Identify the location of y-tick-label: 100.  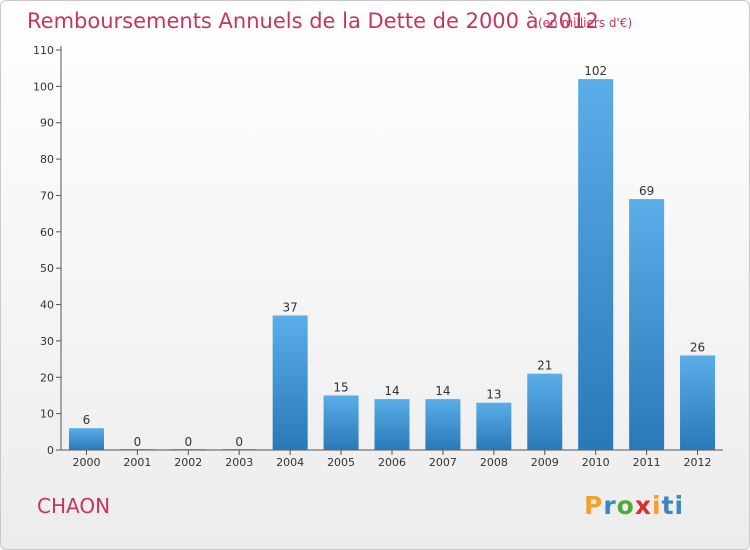
(43, 86).